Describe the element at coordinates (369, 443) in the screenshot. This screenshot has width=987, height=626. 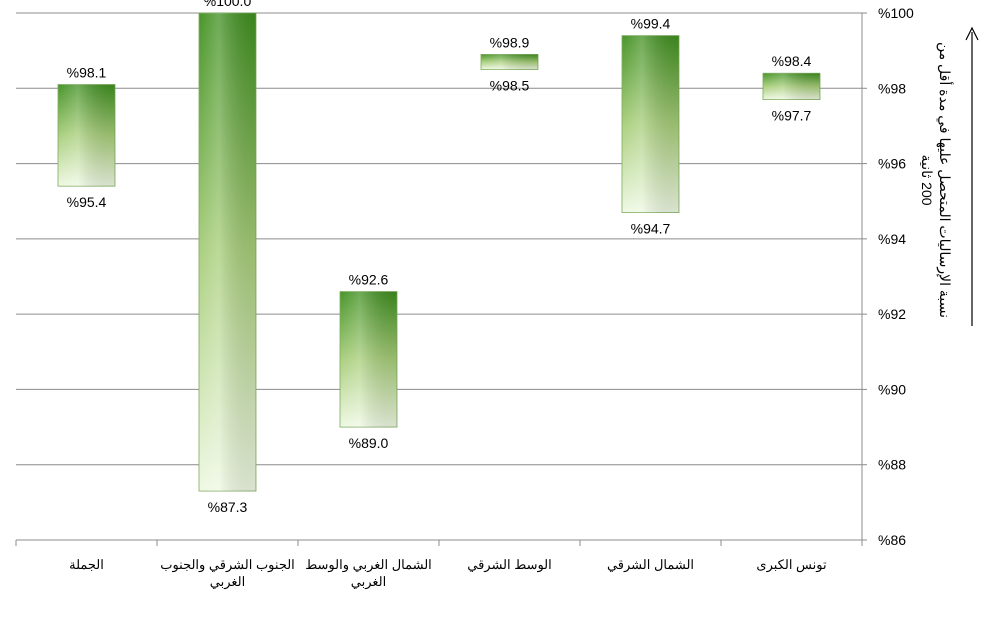
I see `data-label-low: %89.0` at that location.